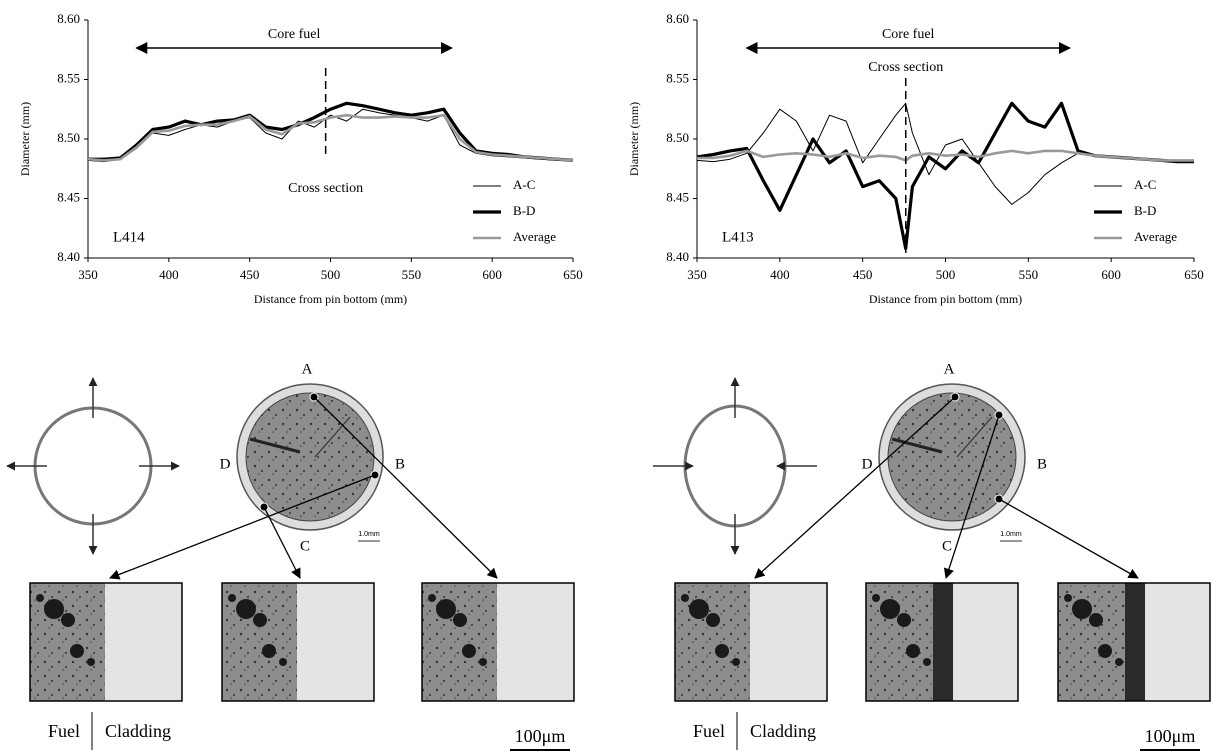 The height and width of the screenshot is (753, 1214). What do you see at coordinates (540, 736) in the screenshot?
I see `scale-bar-label: 100μm` at bounding box center [540, 736].